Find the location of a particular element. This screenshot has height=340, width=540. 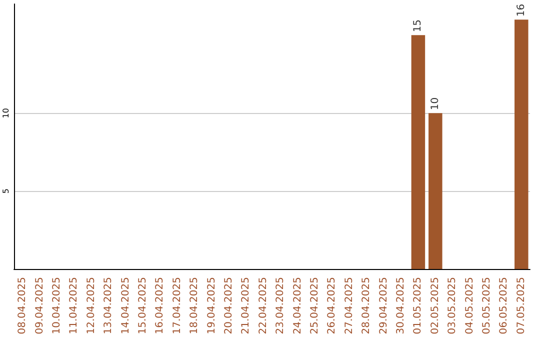

x-tick-label: 26.04.2025 is located at coordinates (332, 305).